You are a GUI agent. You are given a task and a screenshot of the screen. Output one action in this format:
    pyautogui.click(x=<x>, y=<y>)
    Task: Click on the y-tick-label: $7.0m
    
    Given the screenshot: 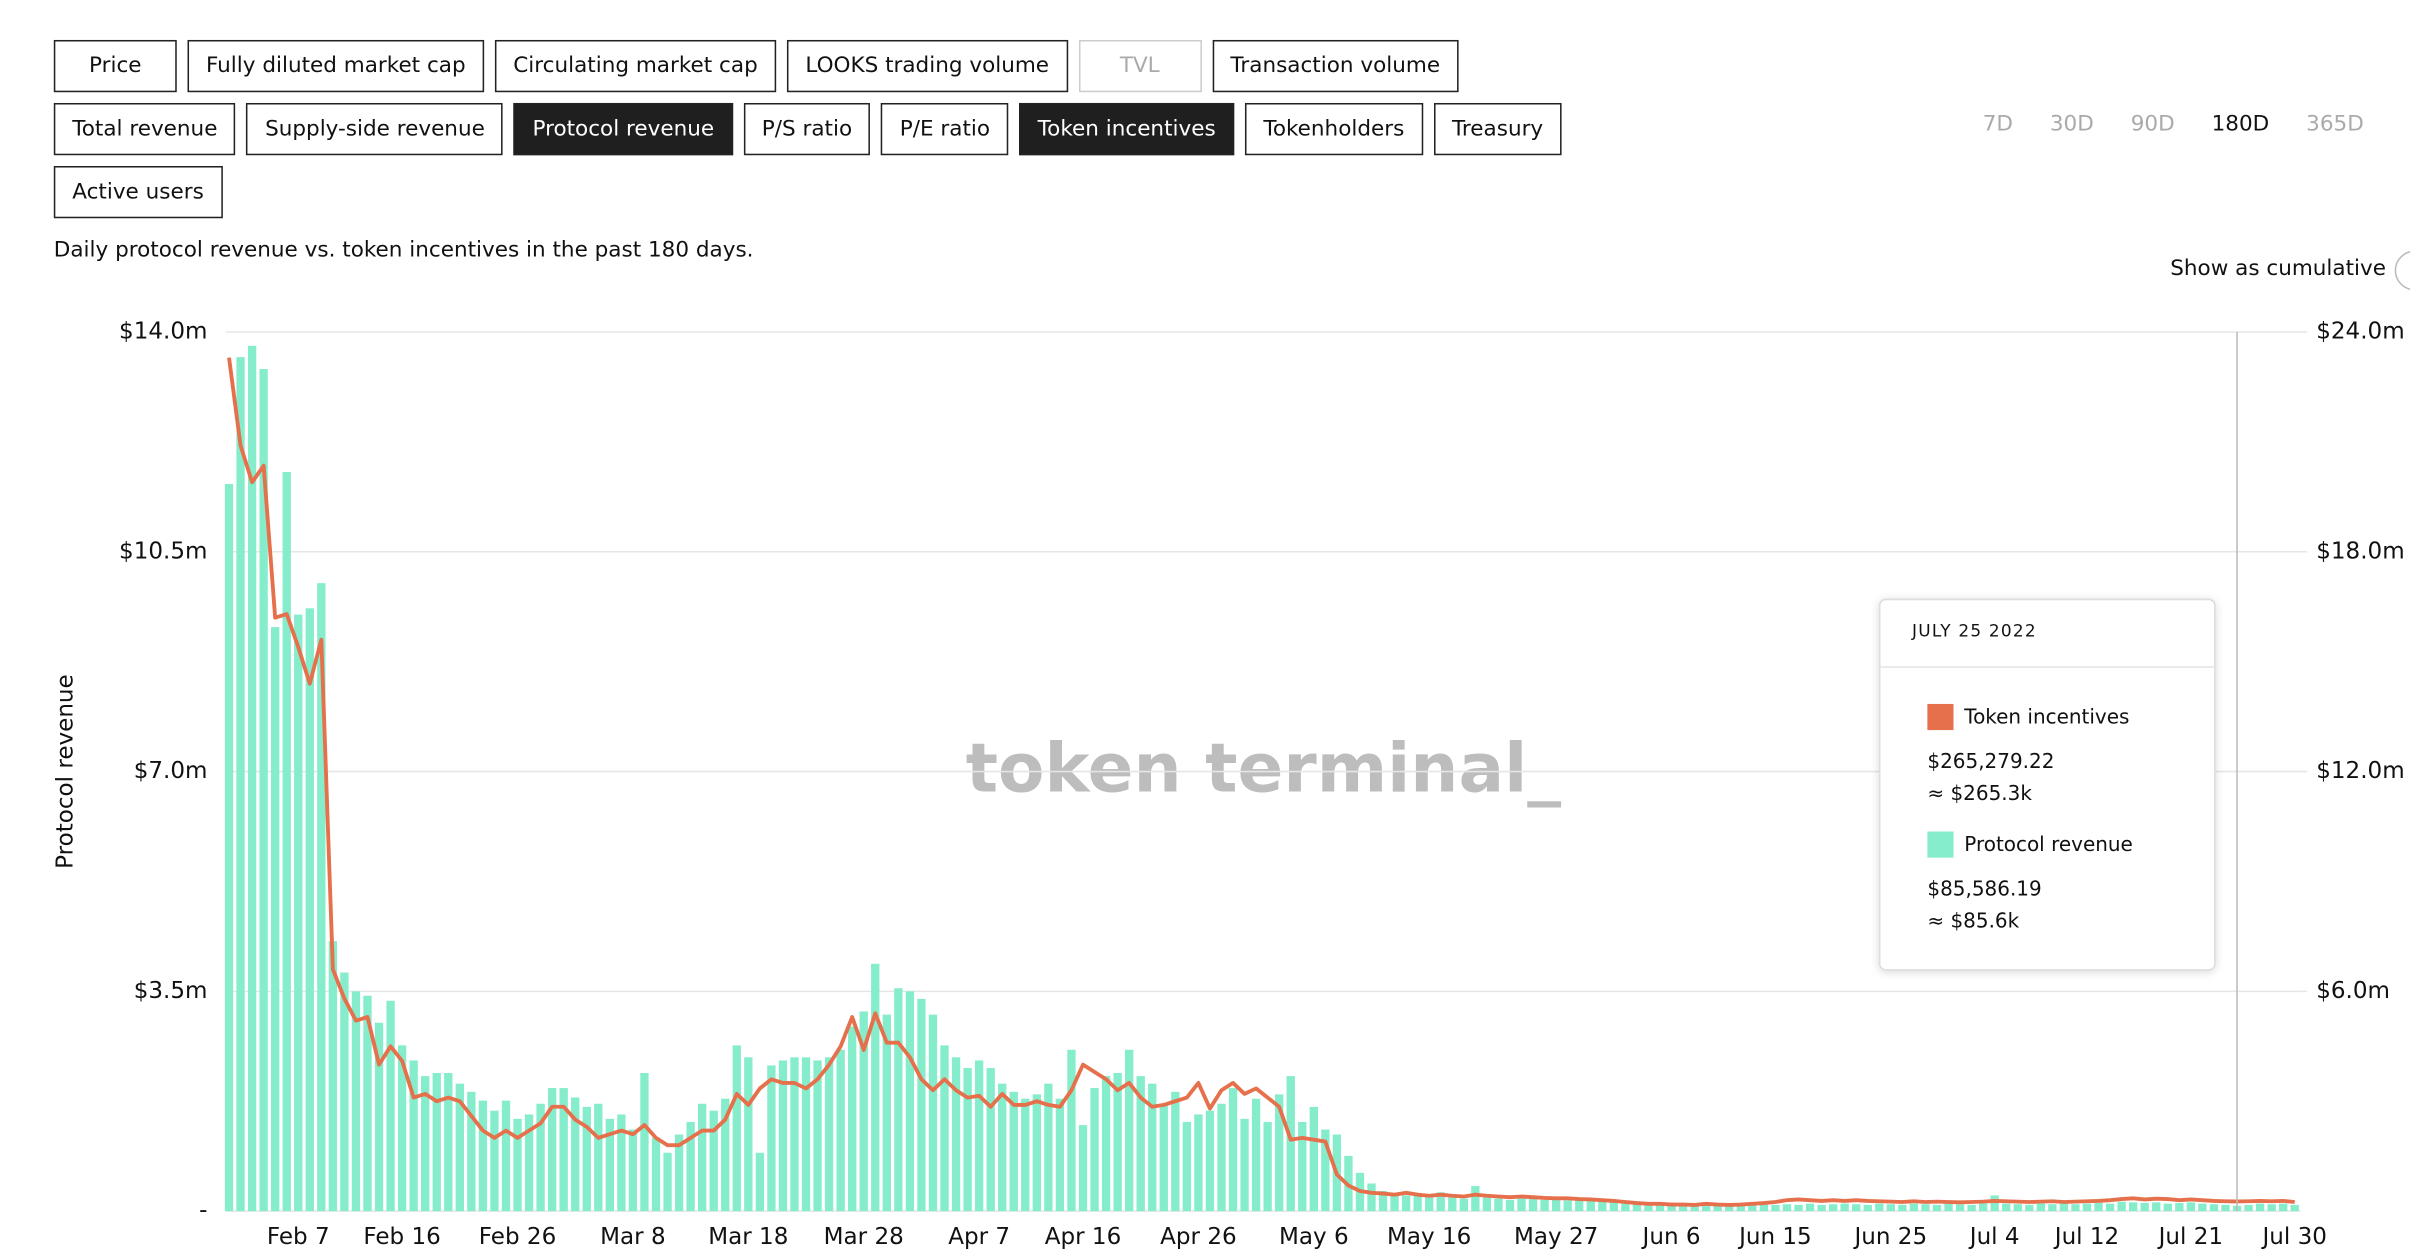 What is the action you would take?
    pyautogui.click(x=171, y=771)
    